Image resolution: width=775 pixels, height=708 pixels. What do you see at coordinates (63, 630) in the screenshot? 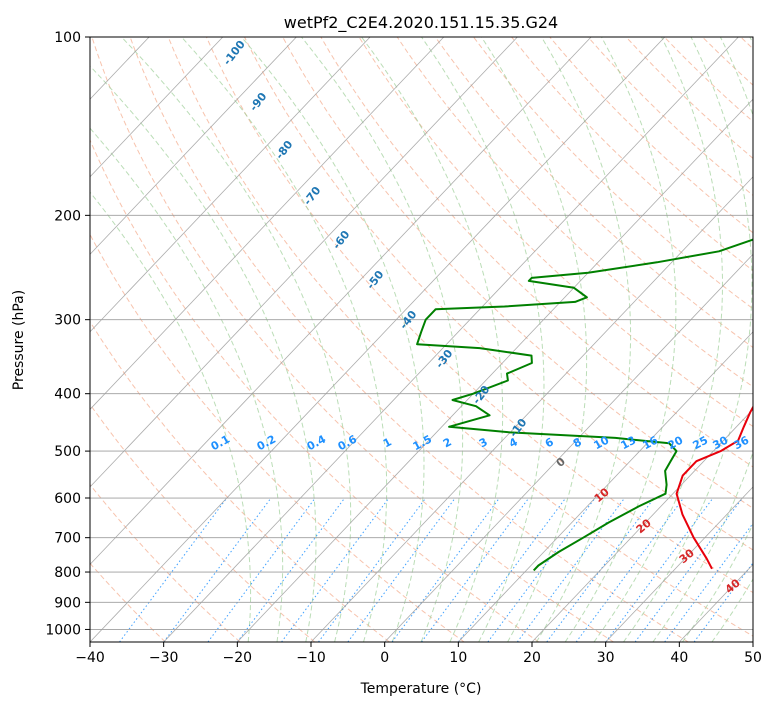
I see `y-tick-label: 1000` at bounding box center [63, 630].